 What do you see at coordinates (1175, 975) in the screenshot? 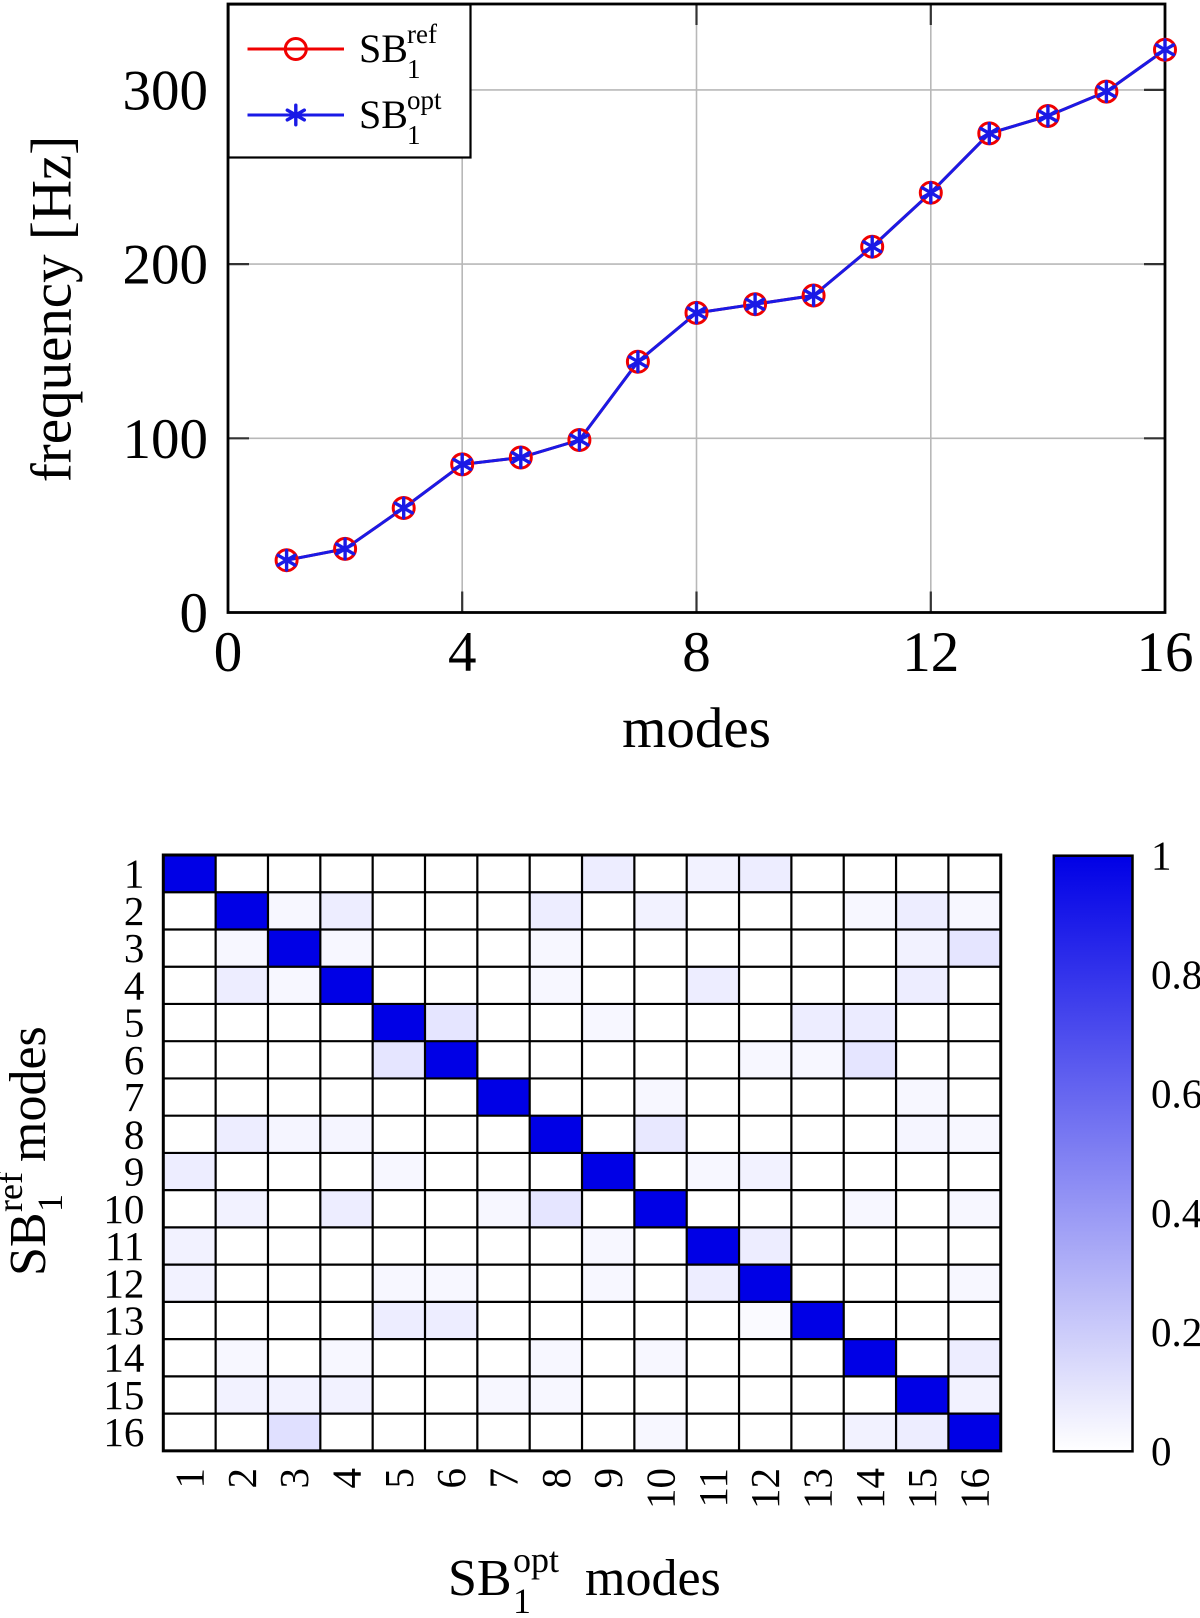
I see `svg-text: 0.8` at bounding box center [1175, 975].